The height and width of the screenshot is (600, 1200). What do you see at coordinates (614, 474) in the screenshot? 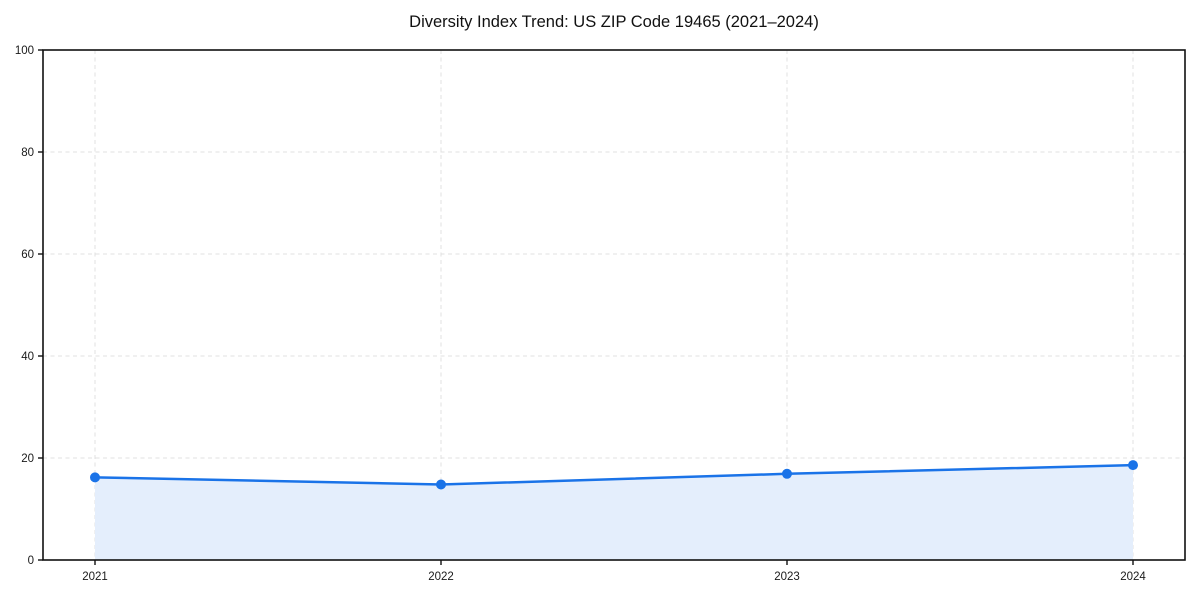
I see `trend-line` at bounding box center [614, 474].